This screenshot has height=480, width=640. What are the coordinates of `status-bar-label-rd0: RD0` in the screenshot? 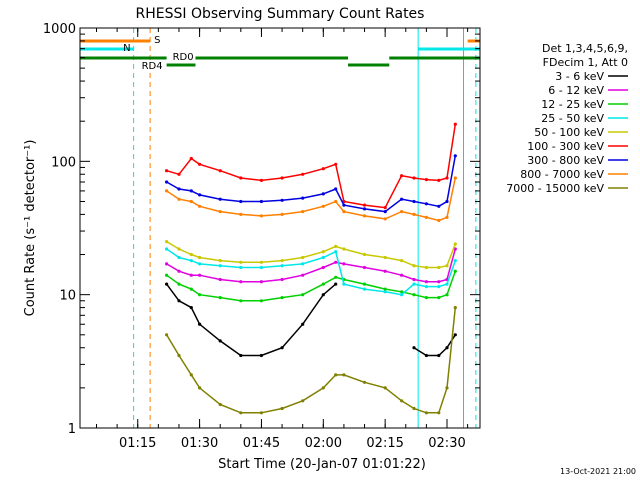 It's located at (183, 57).